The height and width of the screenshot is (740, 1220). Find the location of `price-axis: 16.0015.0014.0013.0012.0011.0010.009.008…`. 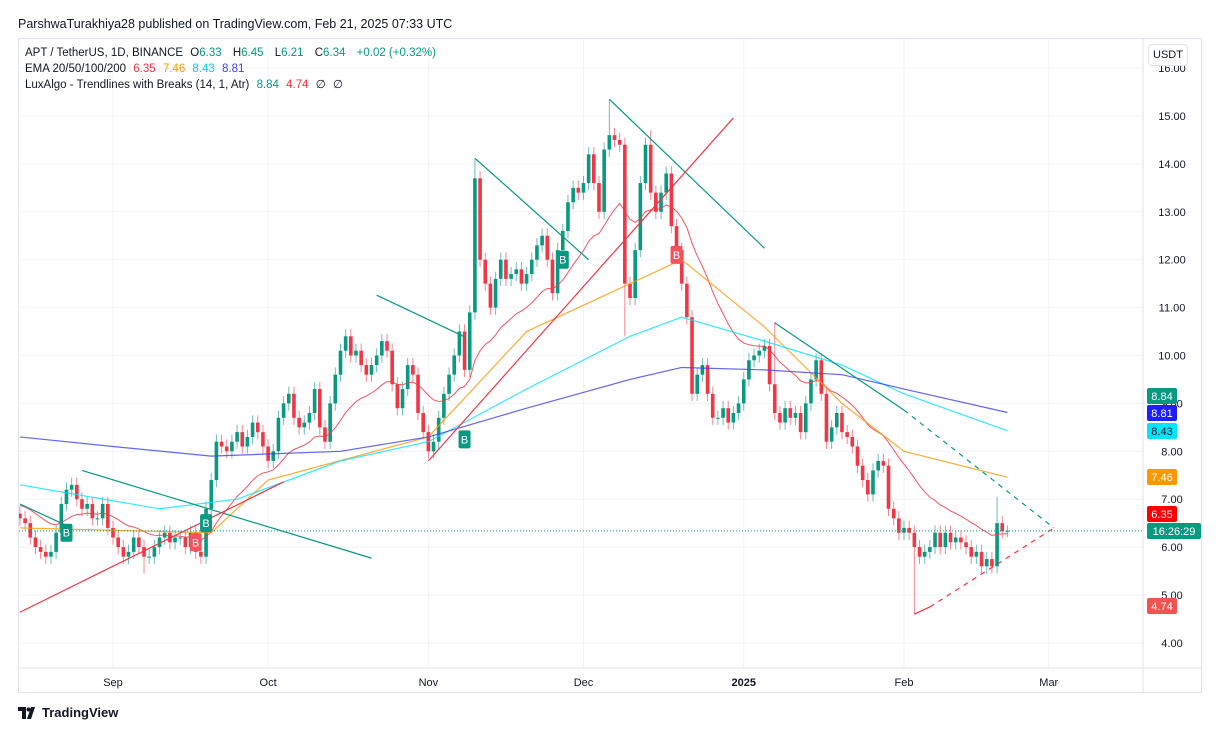

price-axis: 16.0015.0014.0013.0012.0011.0010.009.008… is located at coordinates (1172, 356).